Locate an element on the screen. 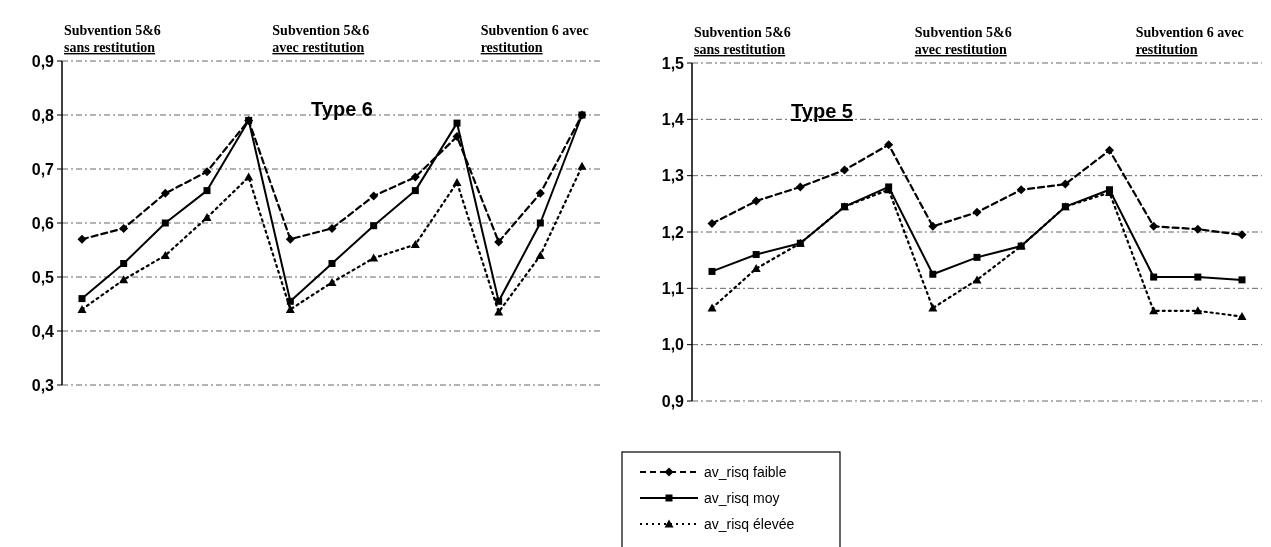 The height and width of the screenshot is (547, 1271). y-tick-label: 1,0 is located at coordinates (673, 345).